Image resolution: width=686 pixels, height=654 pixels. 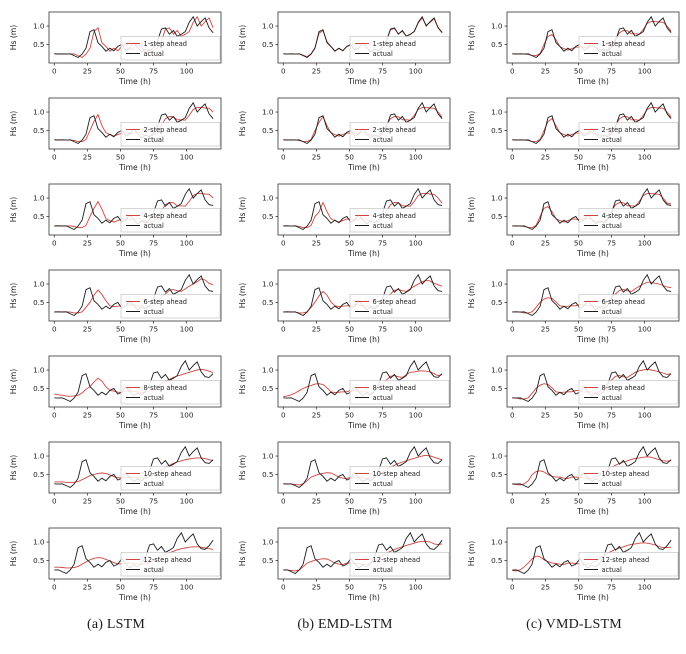 What do you see at coordinates (394, 216) in the screenshot?
I see `legend-label-predicted: 4-step ahead` at bounding box center [394, 216].